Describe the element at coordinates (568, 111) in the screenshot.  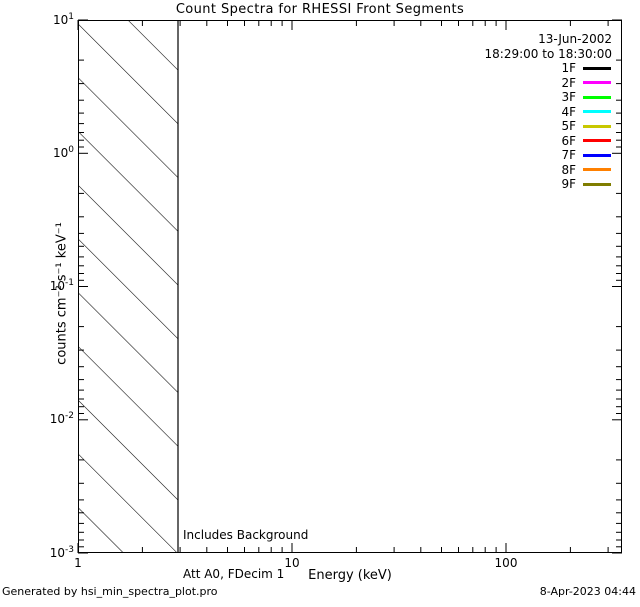
I see `legend-item-label: 4F` at that location.